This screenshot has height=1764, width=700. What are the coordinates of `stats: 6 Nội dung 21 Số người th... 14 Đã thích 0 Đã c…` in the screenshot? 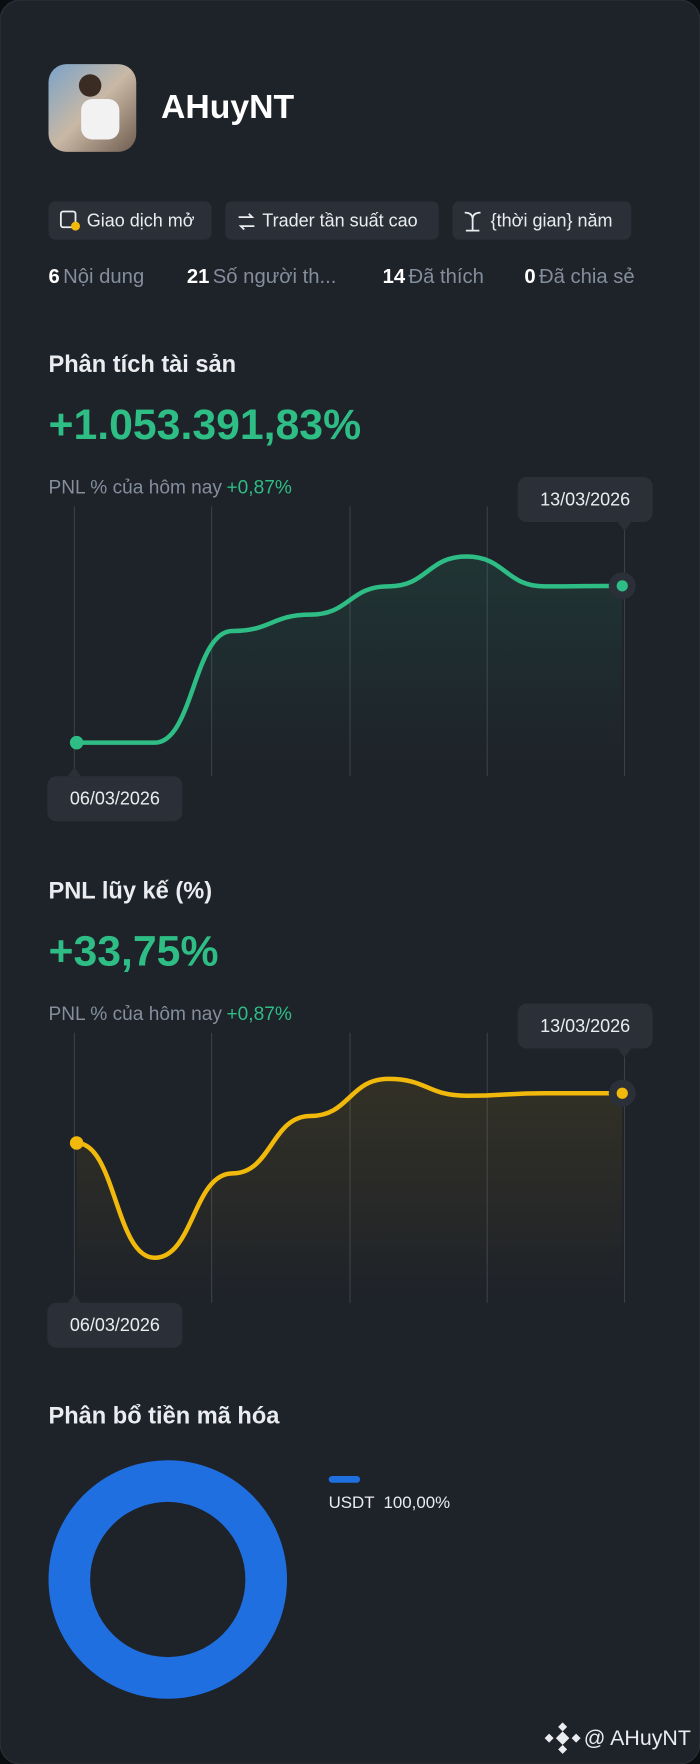 It's located at (342, 277).